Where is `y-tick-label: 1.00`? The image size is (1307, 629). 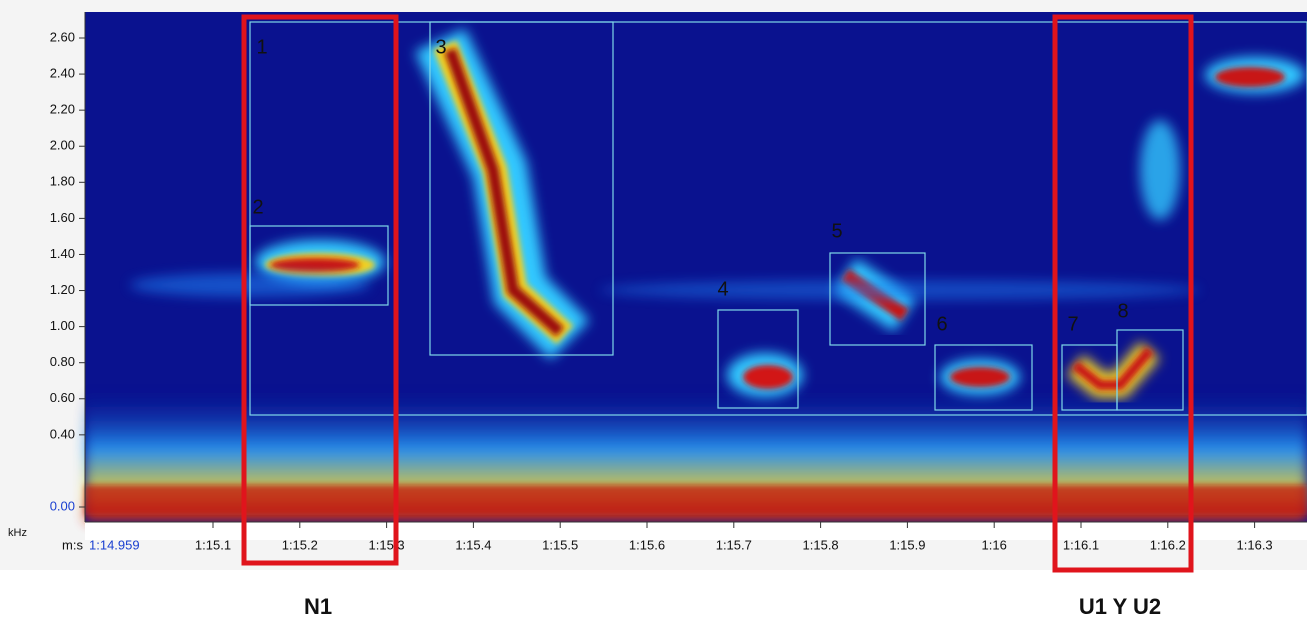
y-tick-label: 1.00 is located at coordinates (62, 325).